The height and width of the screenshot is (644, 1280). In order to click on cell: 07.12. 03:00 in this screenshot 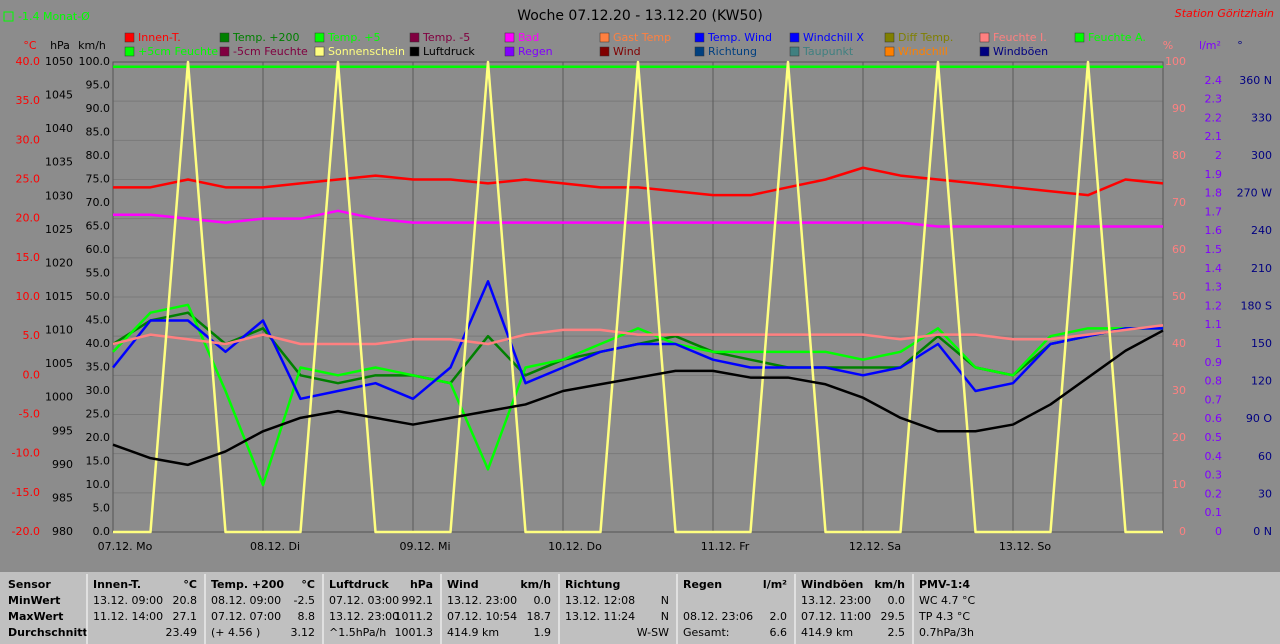, I will do `click(364, 600)`.